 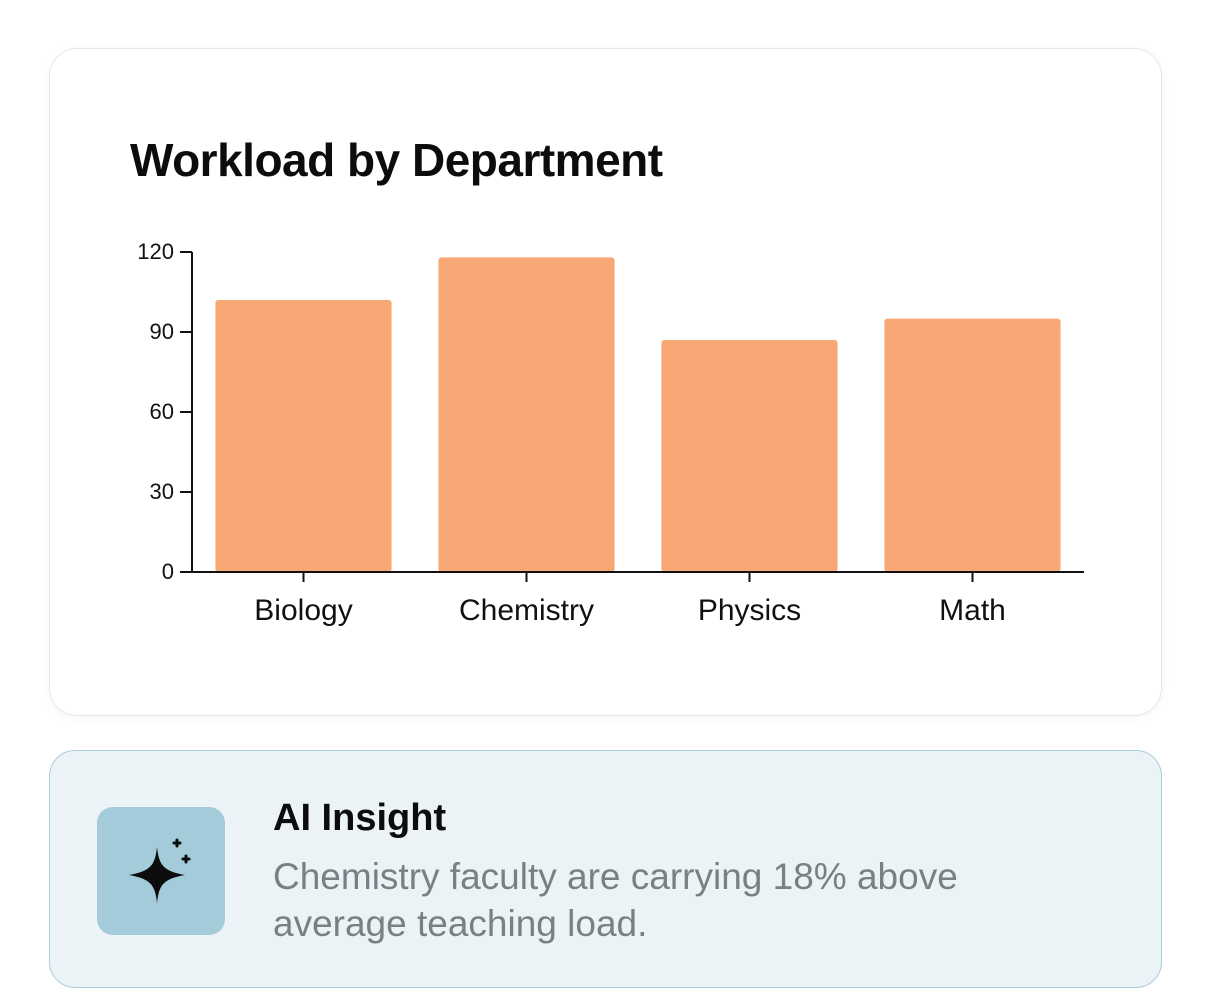 What do you see at coordinates (360, 818) in the screenshot?
I see `ai-insight-title: AI Insight` at bounding box center [360, 818].